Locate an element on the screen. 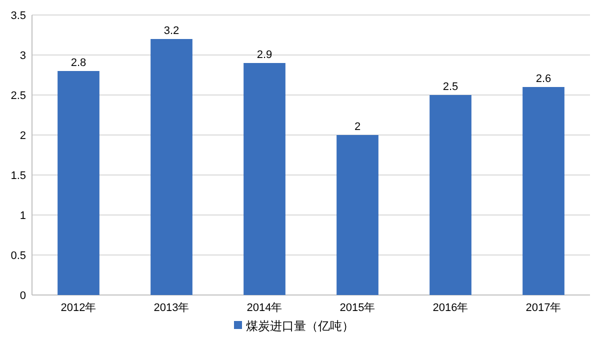 This screenshot has height=355, width=600. data-label: 2.6 is located at coordinates (544, 79).